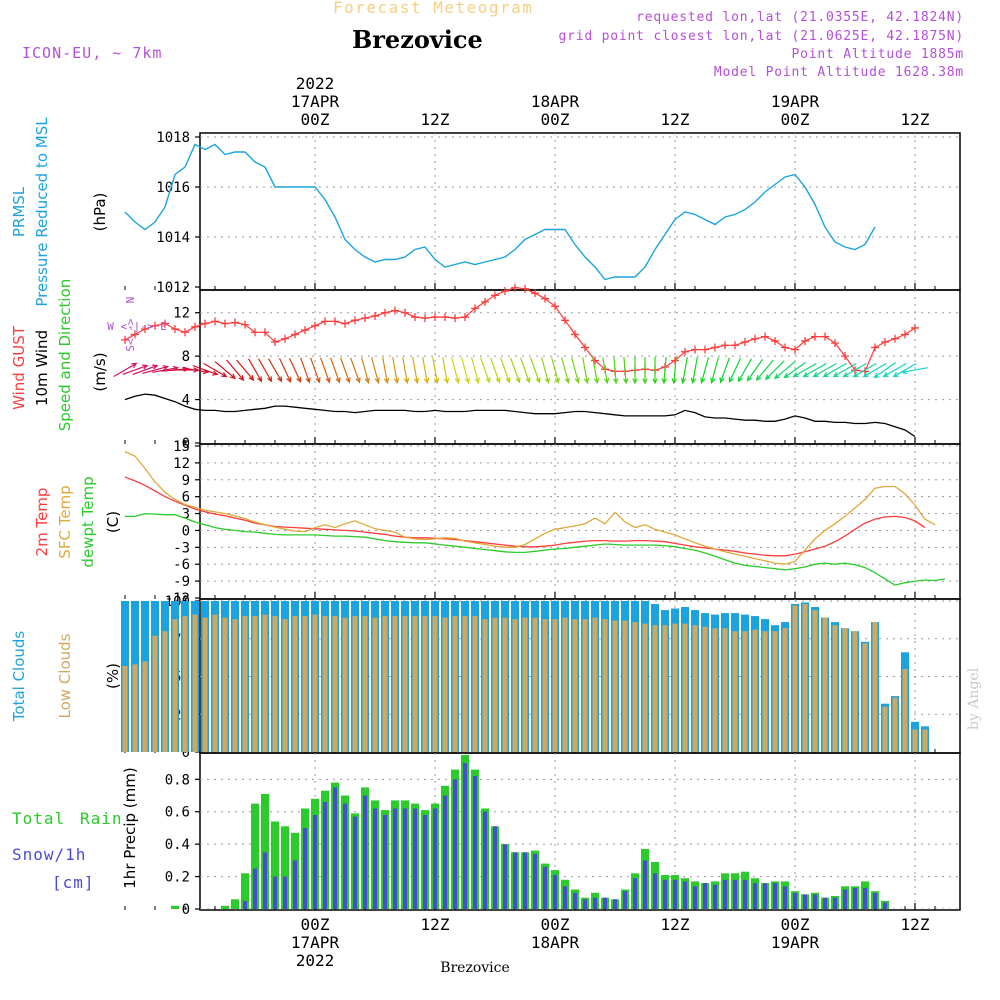  I want to click on chart-title: Forecast Meteogram, so click(433, 8).